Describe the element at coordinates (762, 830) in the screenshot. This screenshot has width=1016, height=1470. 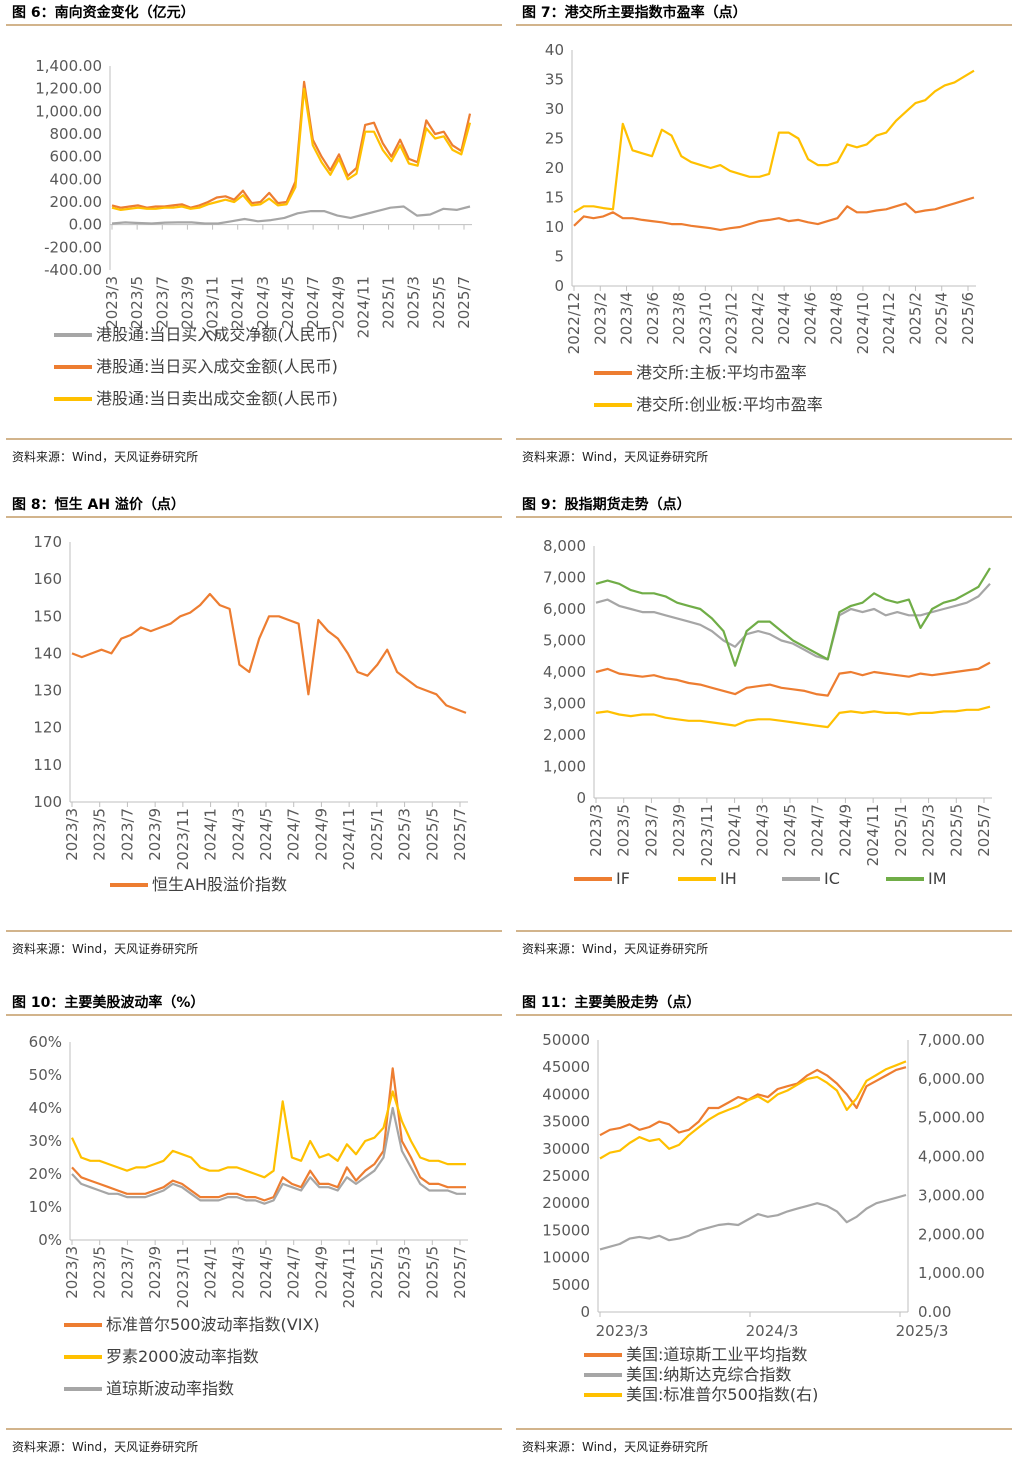
I see `x-tick-label: 2024/3` at that location.